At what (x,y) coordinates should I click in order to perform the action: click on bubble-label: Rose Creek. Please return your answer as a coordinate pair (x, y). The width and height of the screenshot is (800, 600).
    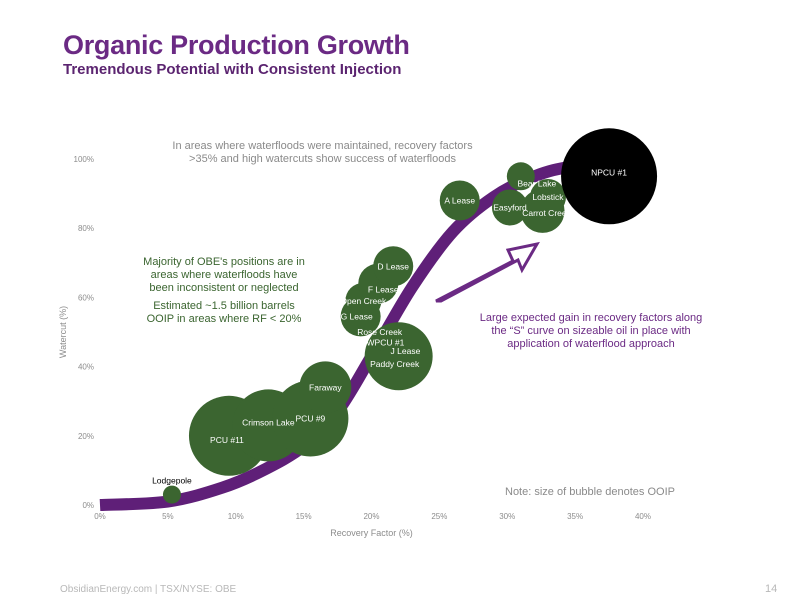
    Looking at the image, I should click on (380, 332).